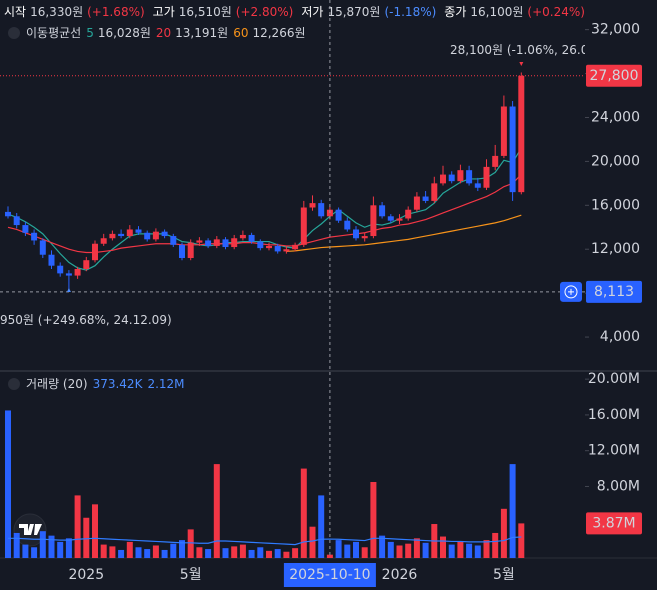 This screenshot has width=657, height=590. Describe the element at coordinates (614, 291) in the screenshot. I see `crosshair-price-box` at that location.